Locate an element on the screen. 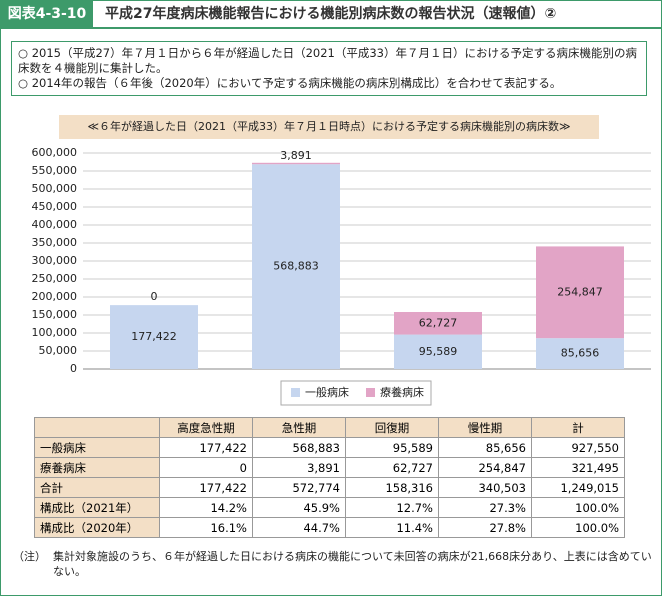 This screenshot has width=662, height=596. value-label: 177,422 is located at coordinates (154, 336).